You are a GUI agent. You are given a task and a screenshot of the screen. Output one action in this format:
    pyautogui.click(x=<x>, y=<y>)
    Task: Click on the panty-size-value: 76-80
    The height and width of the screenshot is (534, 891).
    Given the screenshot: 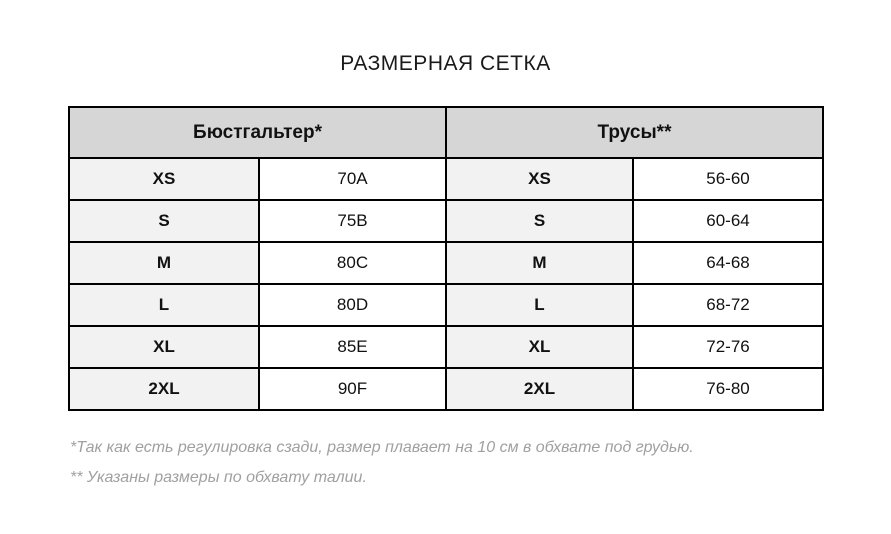 What is the action you would take?
    pyautogui.click(x=728, y=389)
    